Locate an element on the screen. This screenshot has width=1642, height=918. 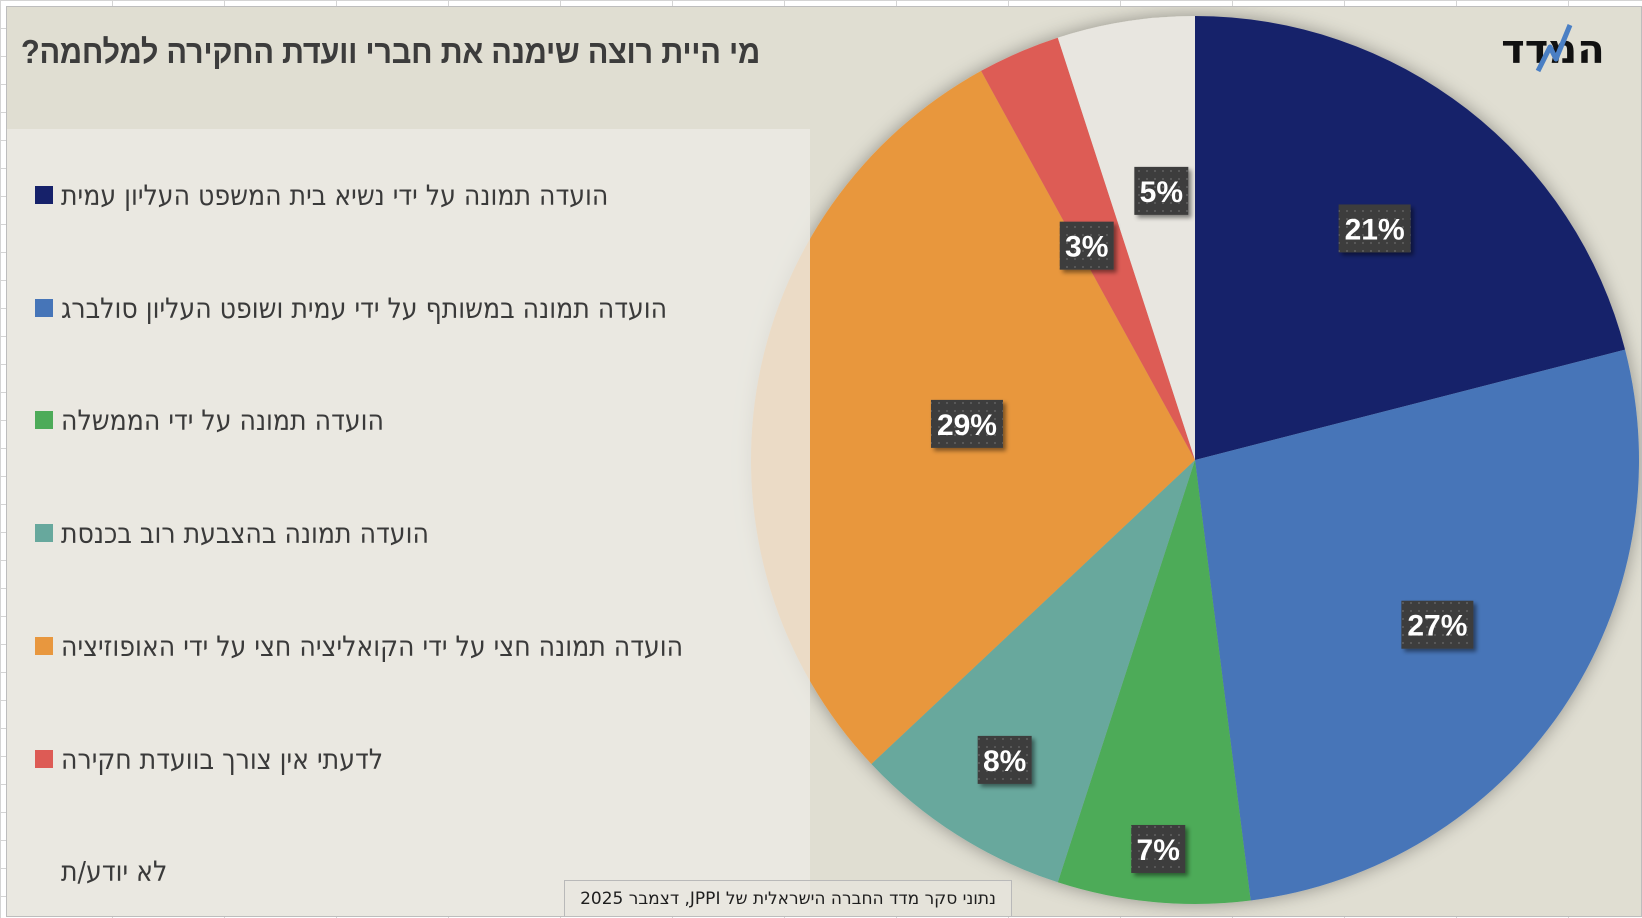
legend-label: הועדה תמונה על ידי הממשלה is located at coordinates (222, 420).